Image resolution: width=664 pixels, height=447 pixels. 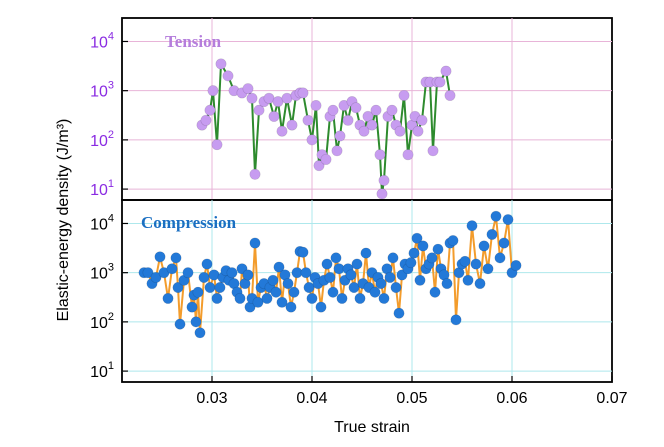 I want to click on panel-label-tension: Tension, so click(x=193, y=41).